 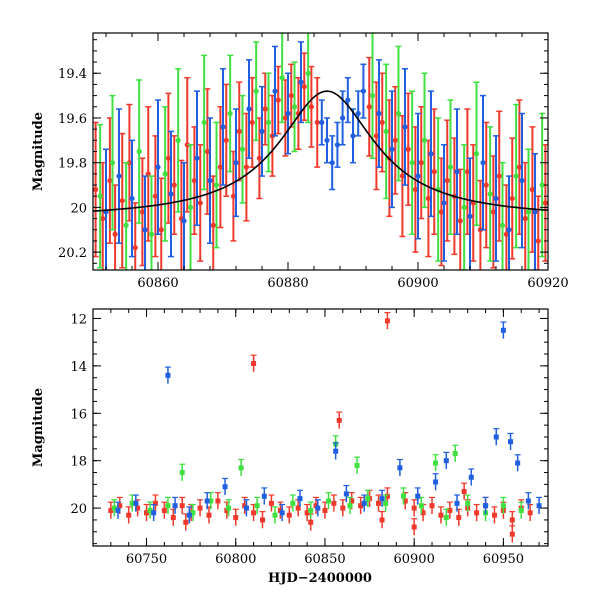 I want to click on x-tick-label: 60860, so click(x=157, y=283).